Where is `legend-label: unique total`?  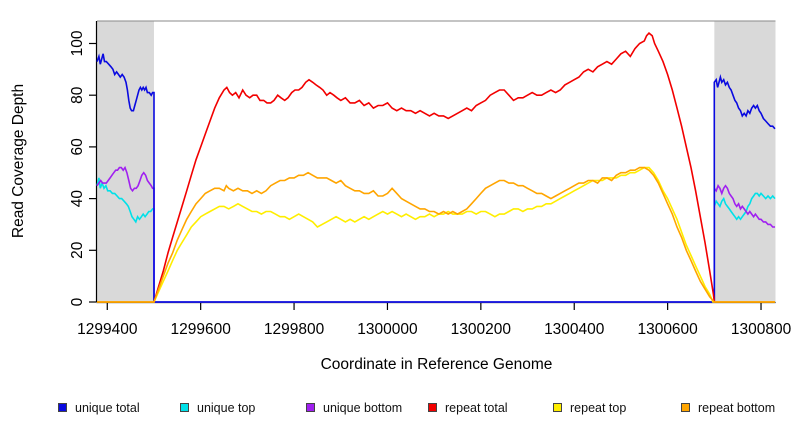
legend-label: unique total is located at coordinates (107, 408).